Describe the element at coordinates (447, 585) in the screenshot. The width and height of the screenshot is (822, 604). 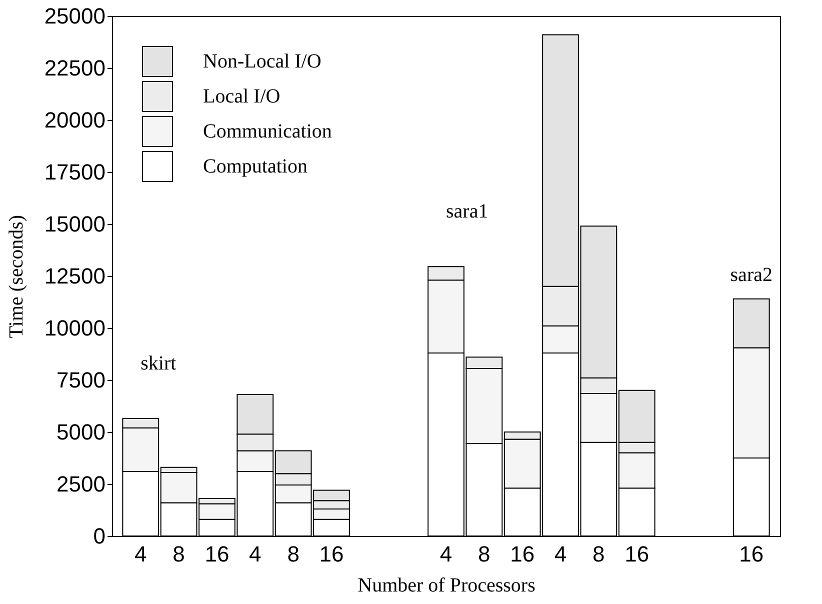
I see `x-axis-title: Number of Processors` at that location.